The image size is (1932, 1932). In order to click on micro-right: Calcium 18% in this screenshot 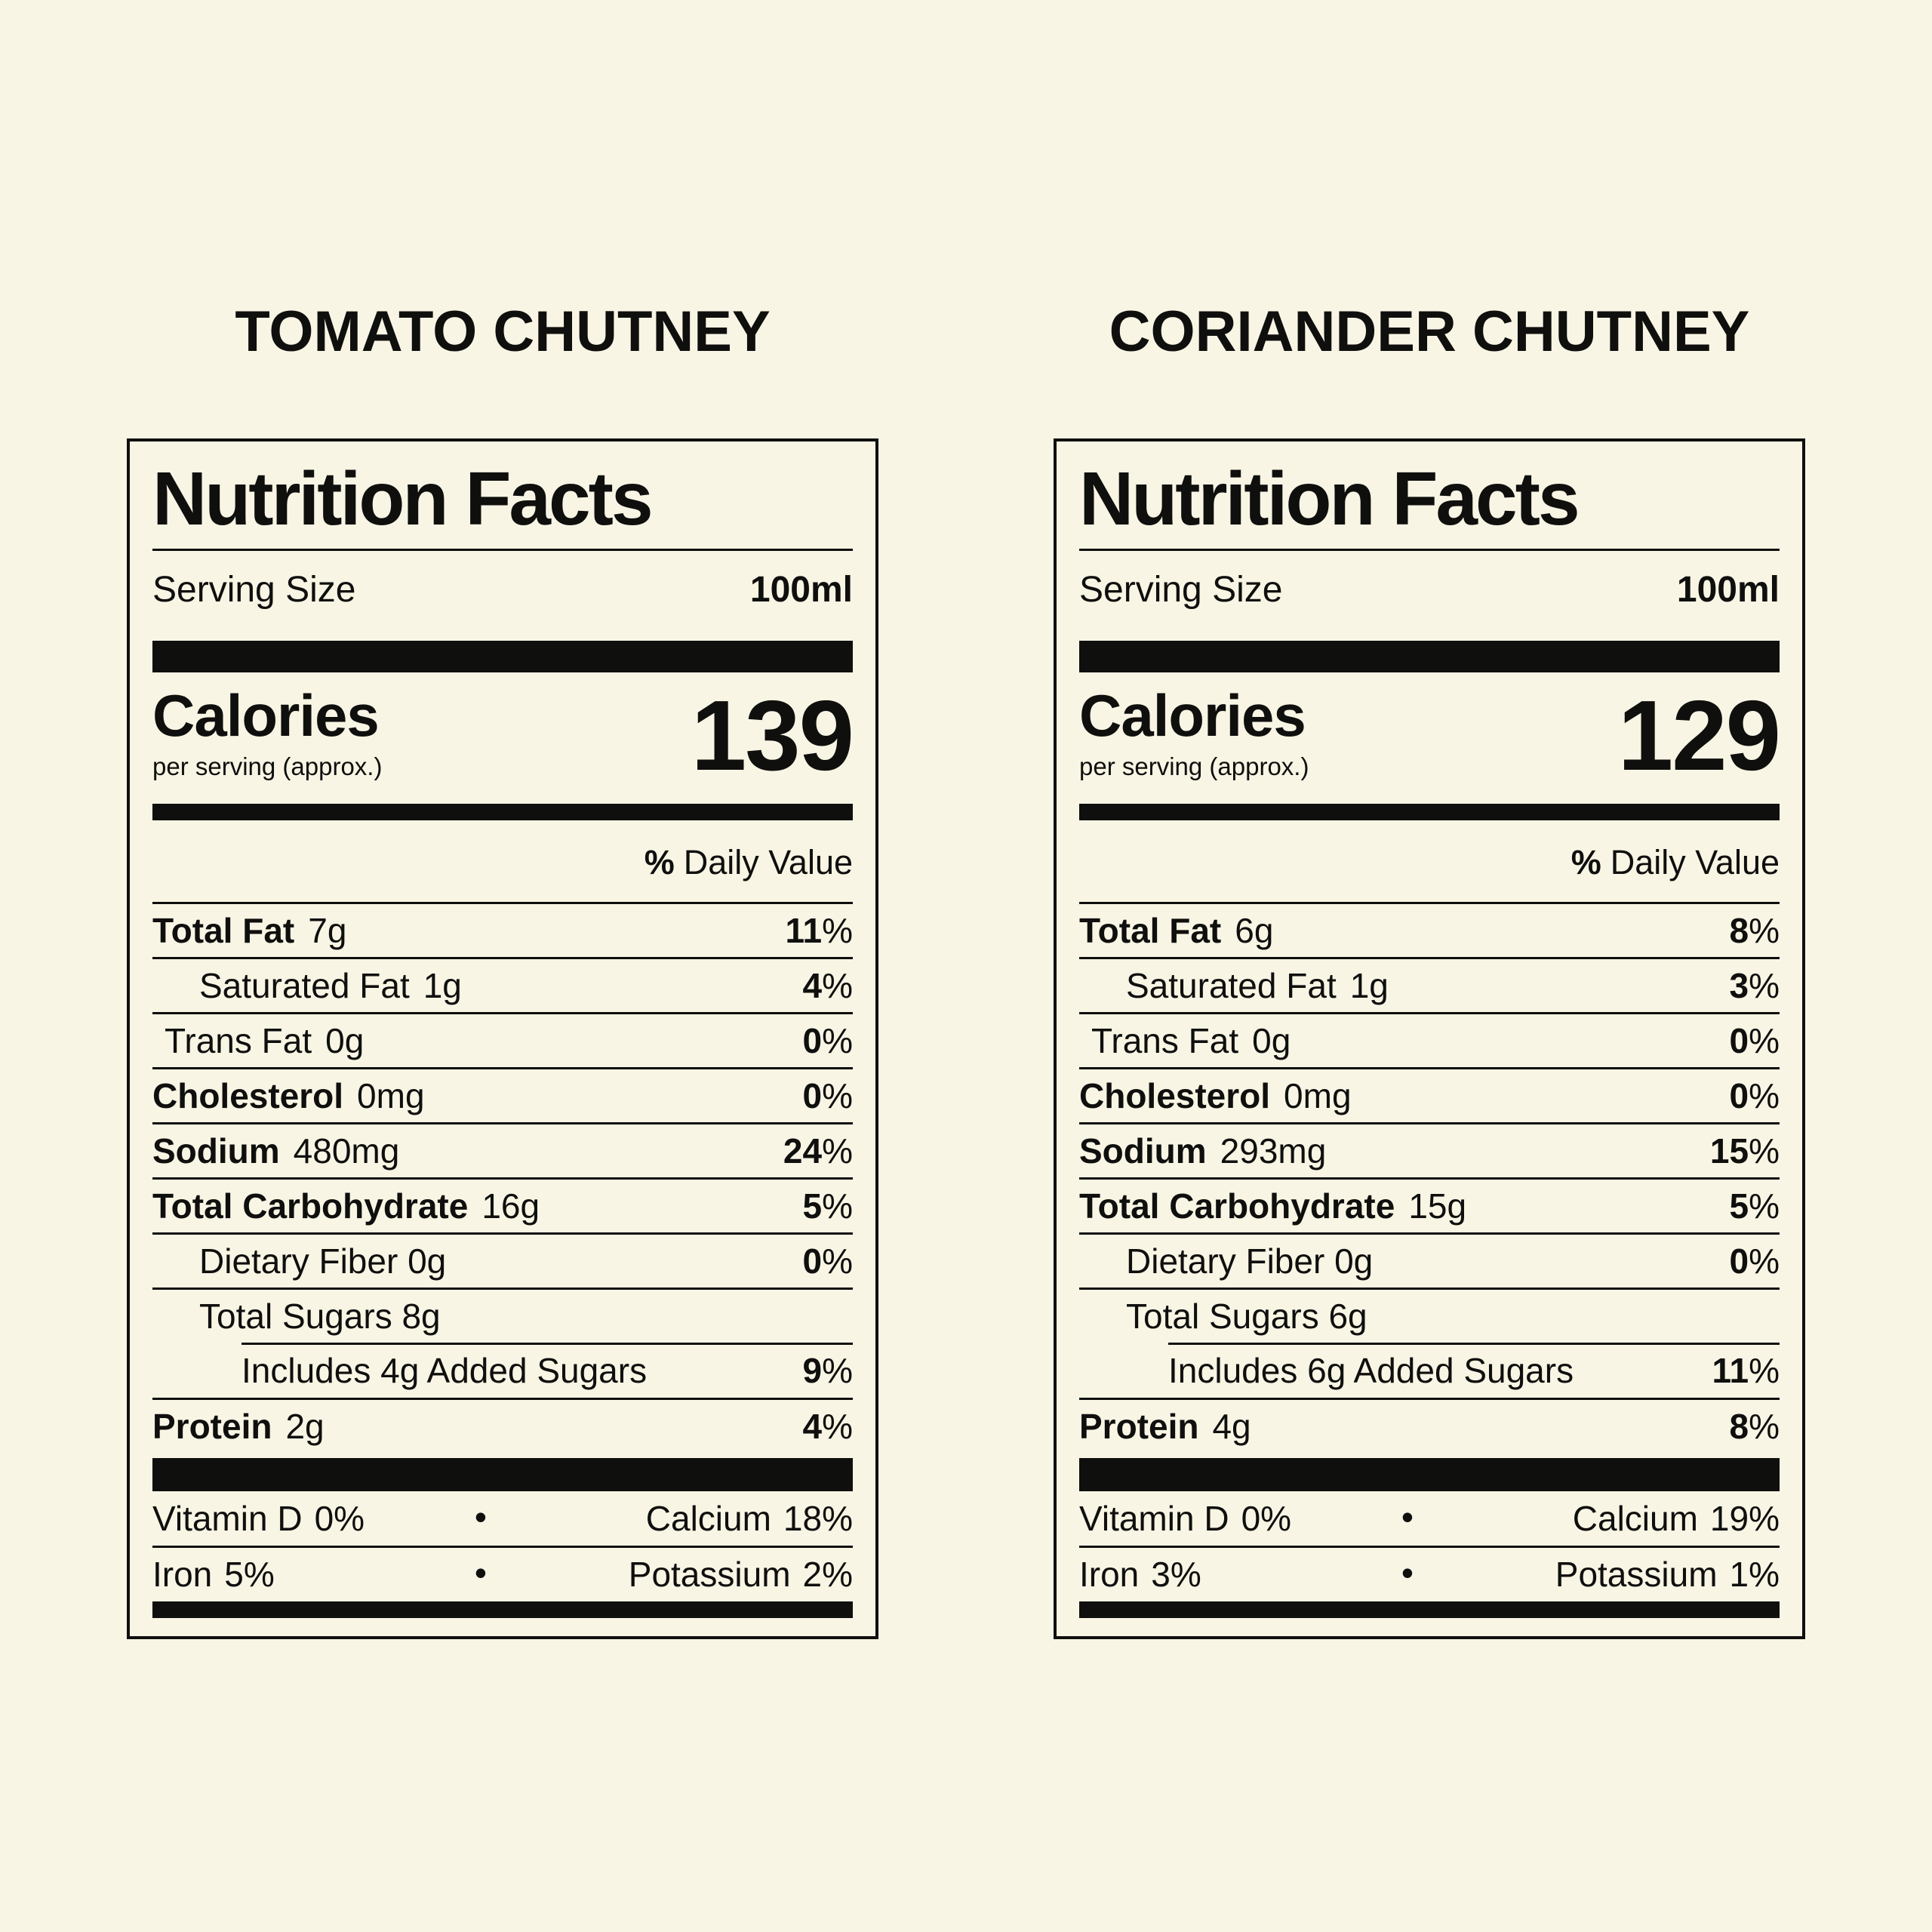, I will do `click(749, 1518)`.